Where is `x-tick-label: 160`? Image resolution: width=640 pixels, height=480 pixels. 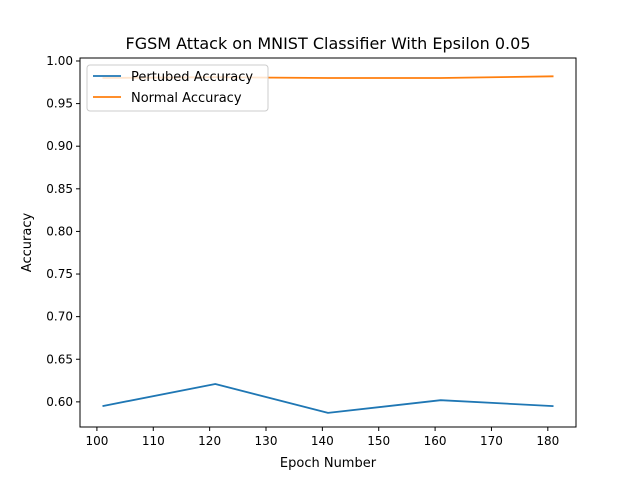
x-tick-label: 160 is located at coordinates (435, 441).